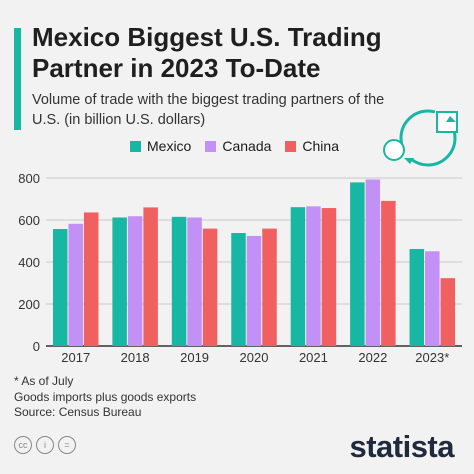  Describe the element at coordinates (254, 357) in the screenshot. I see `x-tick-label: 2020` at that location.